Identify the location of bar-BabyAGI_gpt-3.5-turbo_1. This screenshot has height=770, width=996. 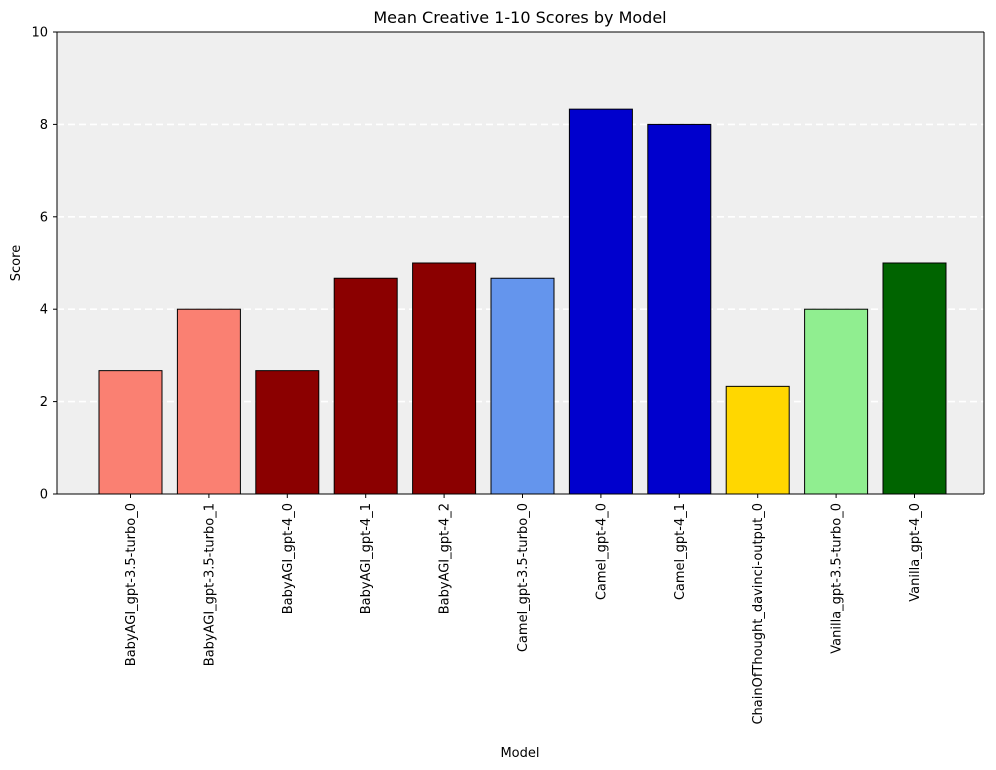
(208, 401).